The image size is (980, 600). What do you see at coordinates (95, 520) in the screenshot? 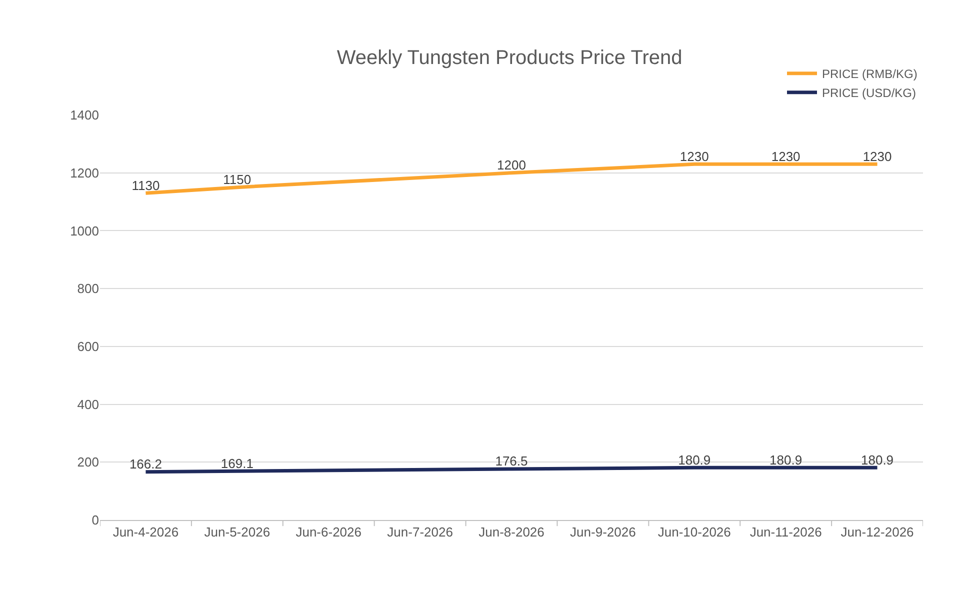
I see `y-tick-label: 0` at bounding box center [95, 520].